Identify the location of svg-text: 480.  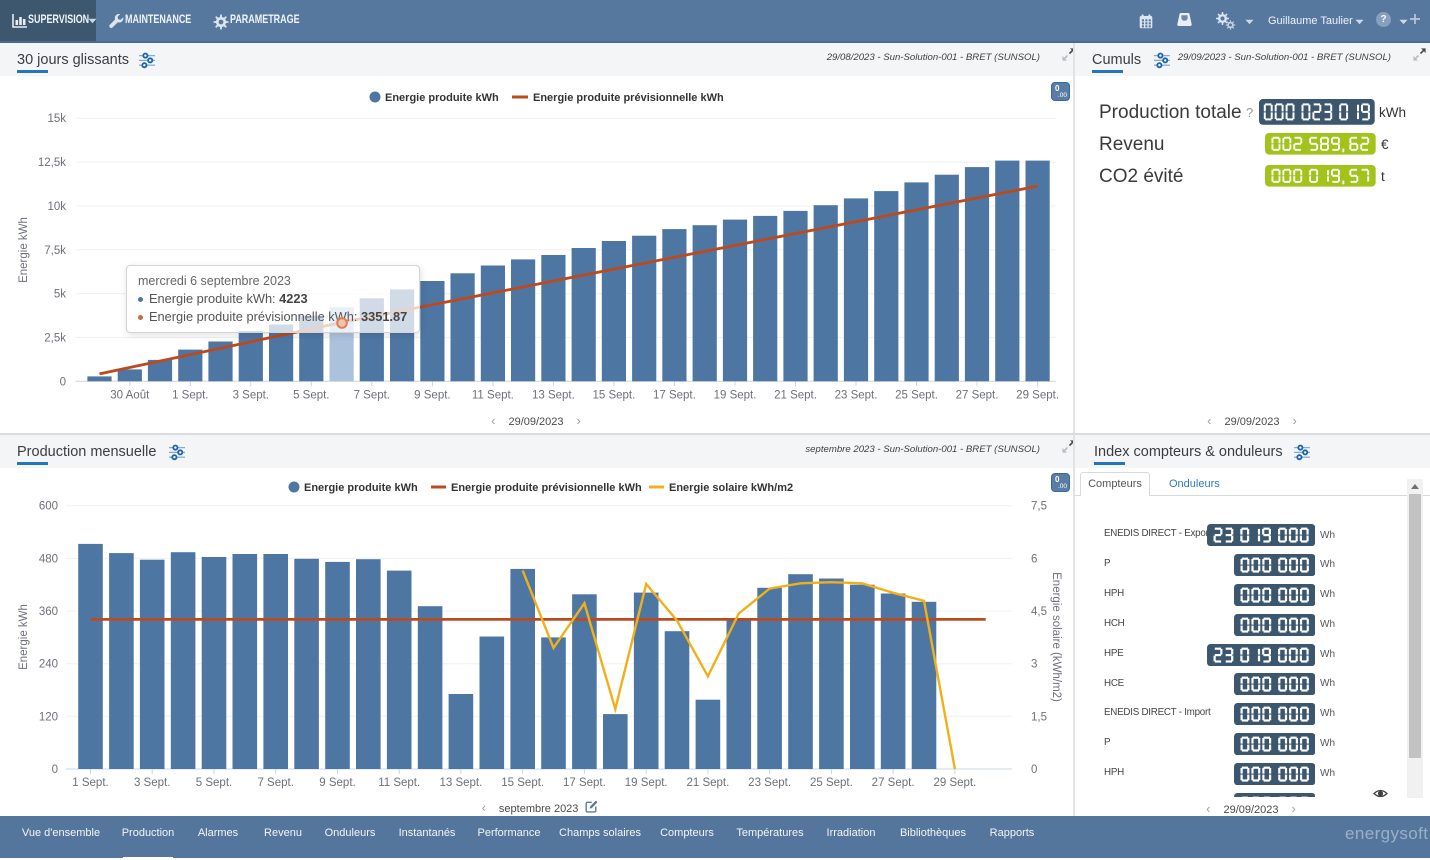
(48, 559).